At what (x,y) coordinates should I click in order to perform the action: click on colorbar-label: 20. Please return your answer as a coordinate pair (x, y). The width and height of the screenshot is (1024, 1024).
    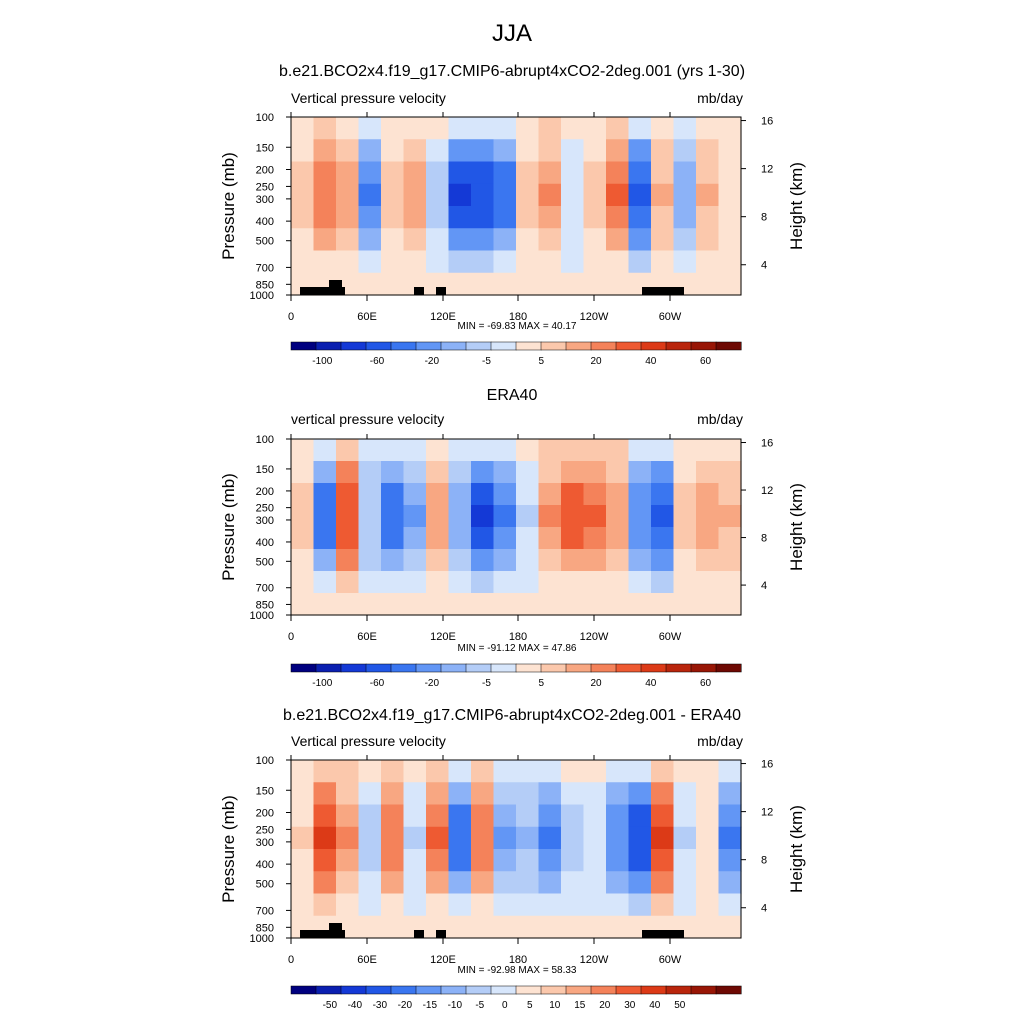
    Looking at the image, I should click on (605, 1005).